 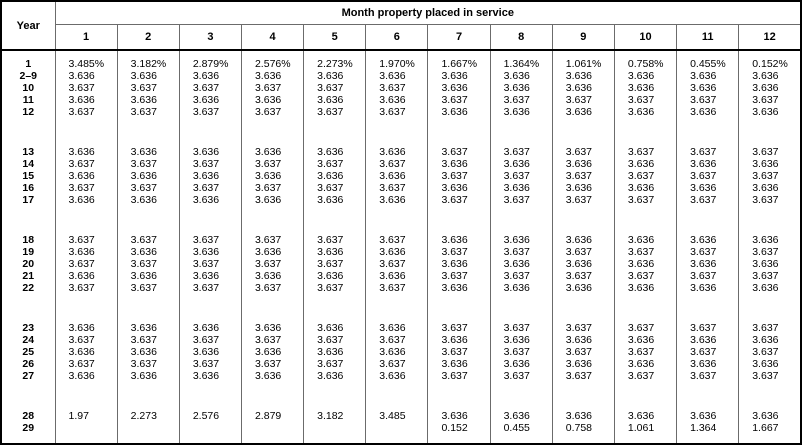 I want to click on rate-cell: 1.061, so click(x=645, y=428).